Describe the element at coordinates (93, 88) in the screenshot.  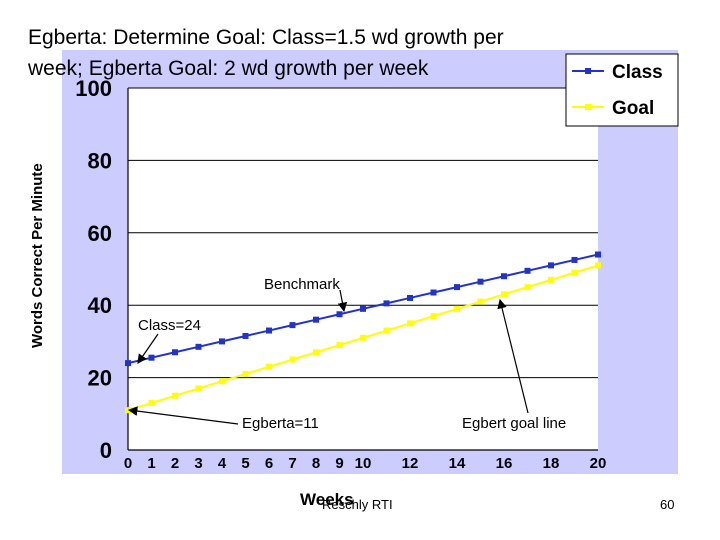
I see `y-tick-label: 100` at that location.